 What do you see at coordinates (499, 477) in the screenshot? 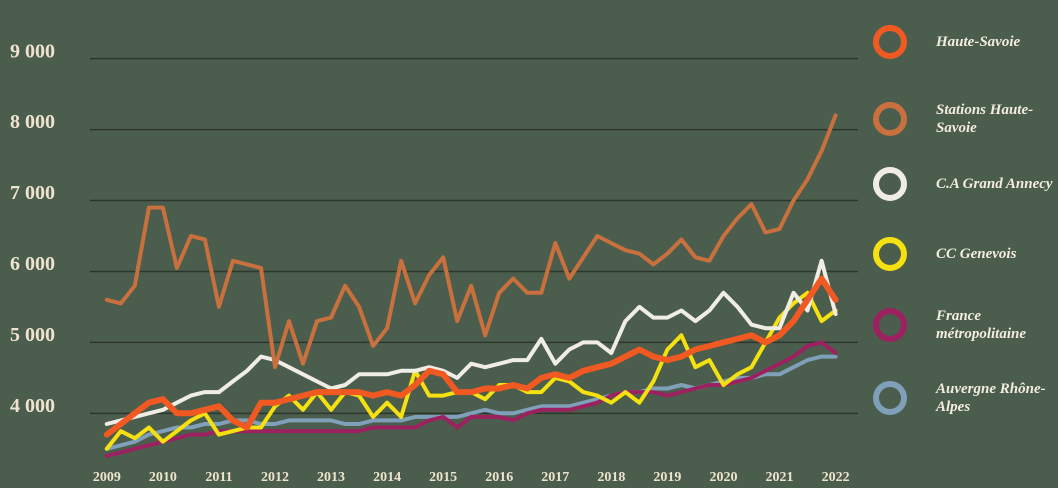
I see `x-tick-label: 2016` at bounding box center [499, 477].